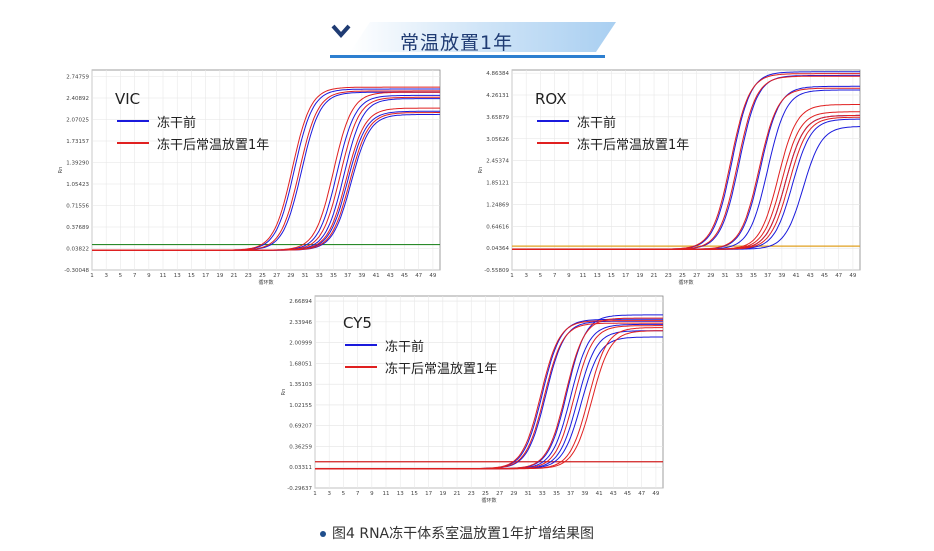 This screenshot has width=934, height=551. I want to click on x-tick-label: 19, so click(442, 494).